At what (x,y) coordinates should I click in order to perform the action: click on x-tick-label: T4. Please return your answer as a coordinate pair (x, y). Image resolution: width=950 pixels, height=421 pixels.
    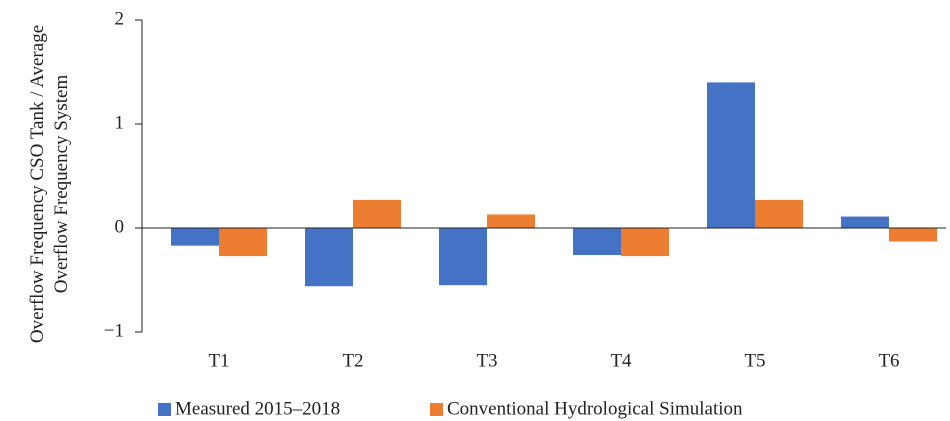
    Looking at the image, I should click on (621, 360).